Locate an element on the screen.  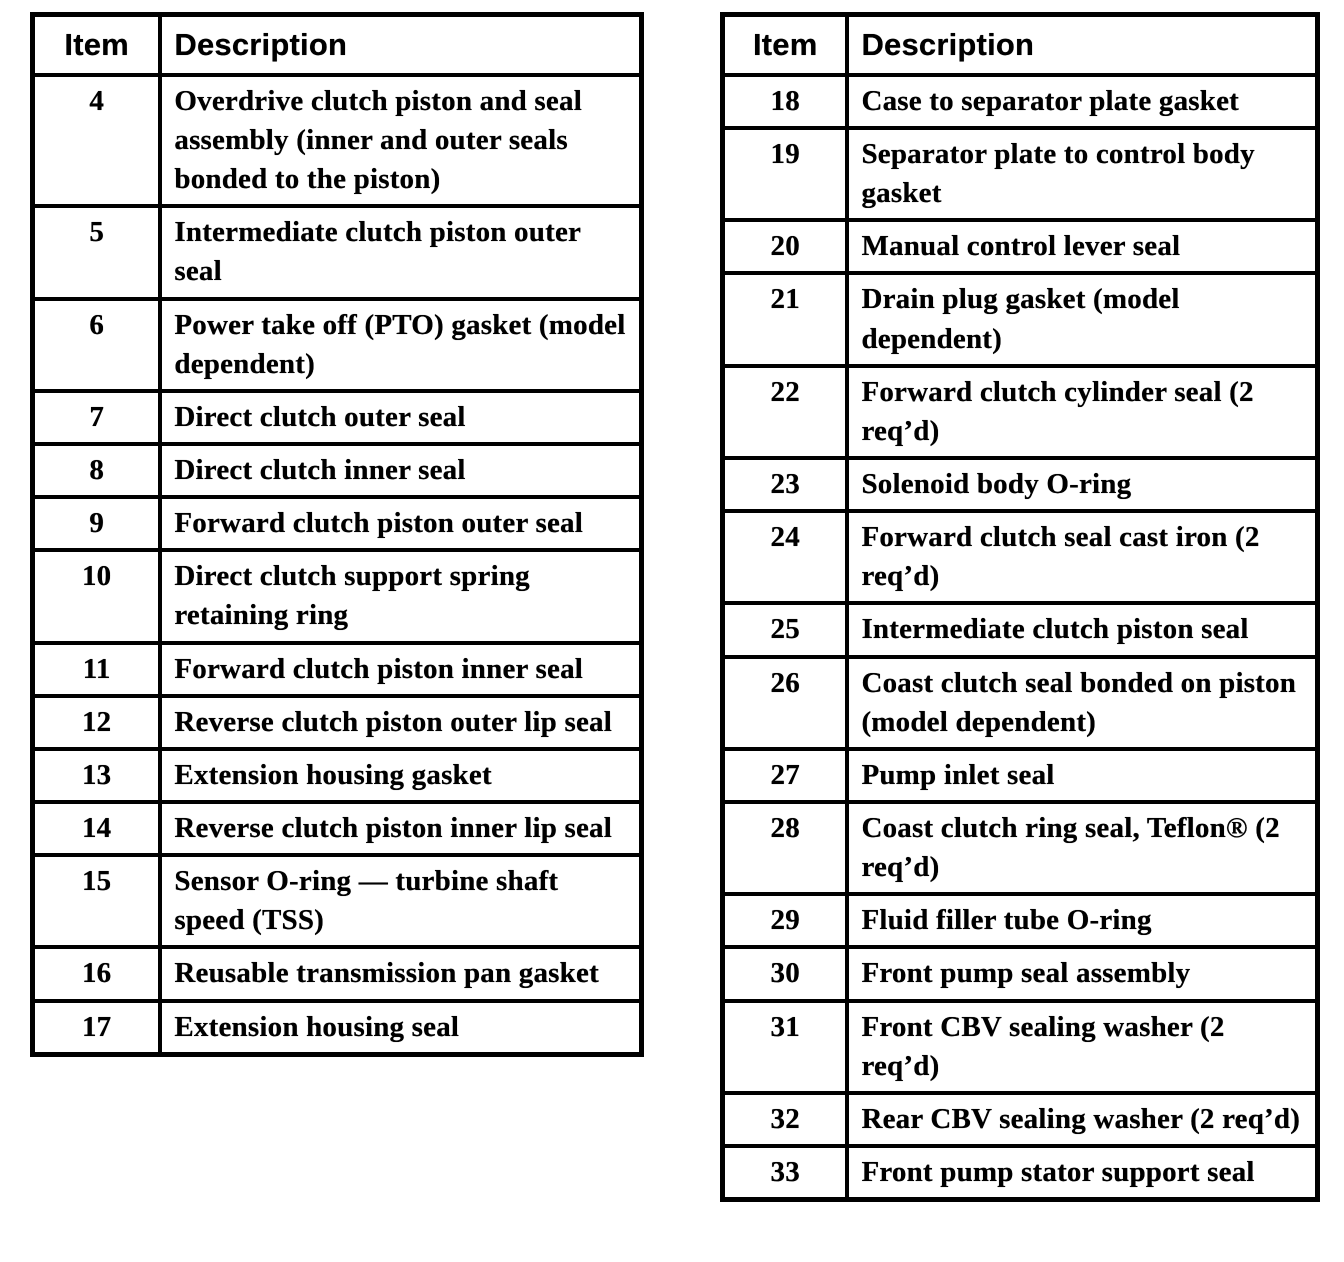
table-row: 25 Intermediate clutch piston seal is located at coordinates (1020, 630).